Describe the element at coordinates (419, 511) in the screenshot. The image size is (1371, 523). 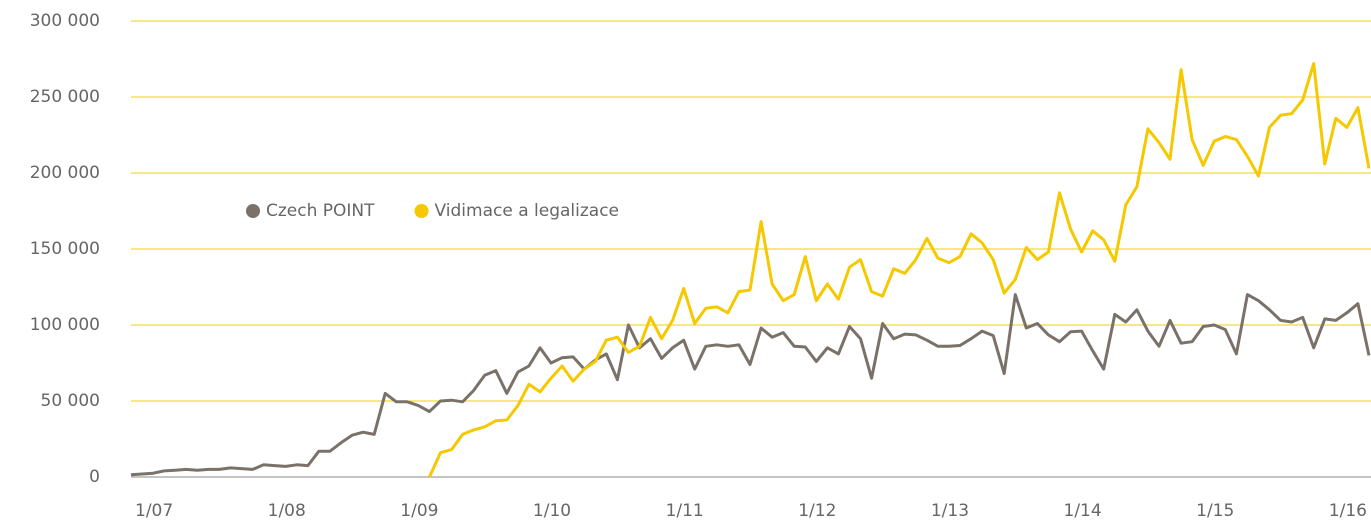
I see `x-tick-label: 1/09` at that location.